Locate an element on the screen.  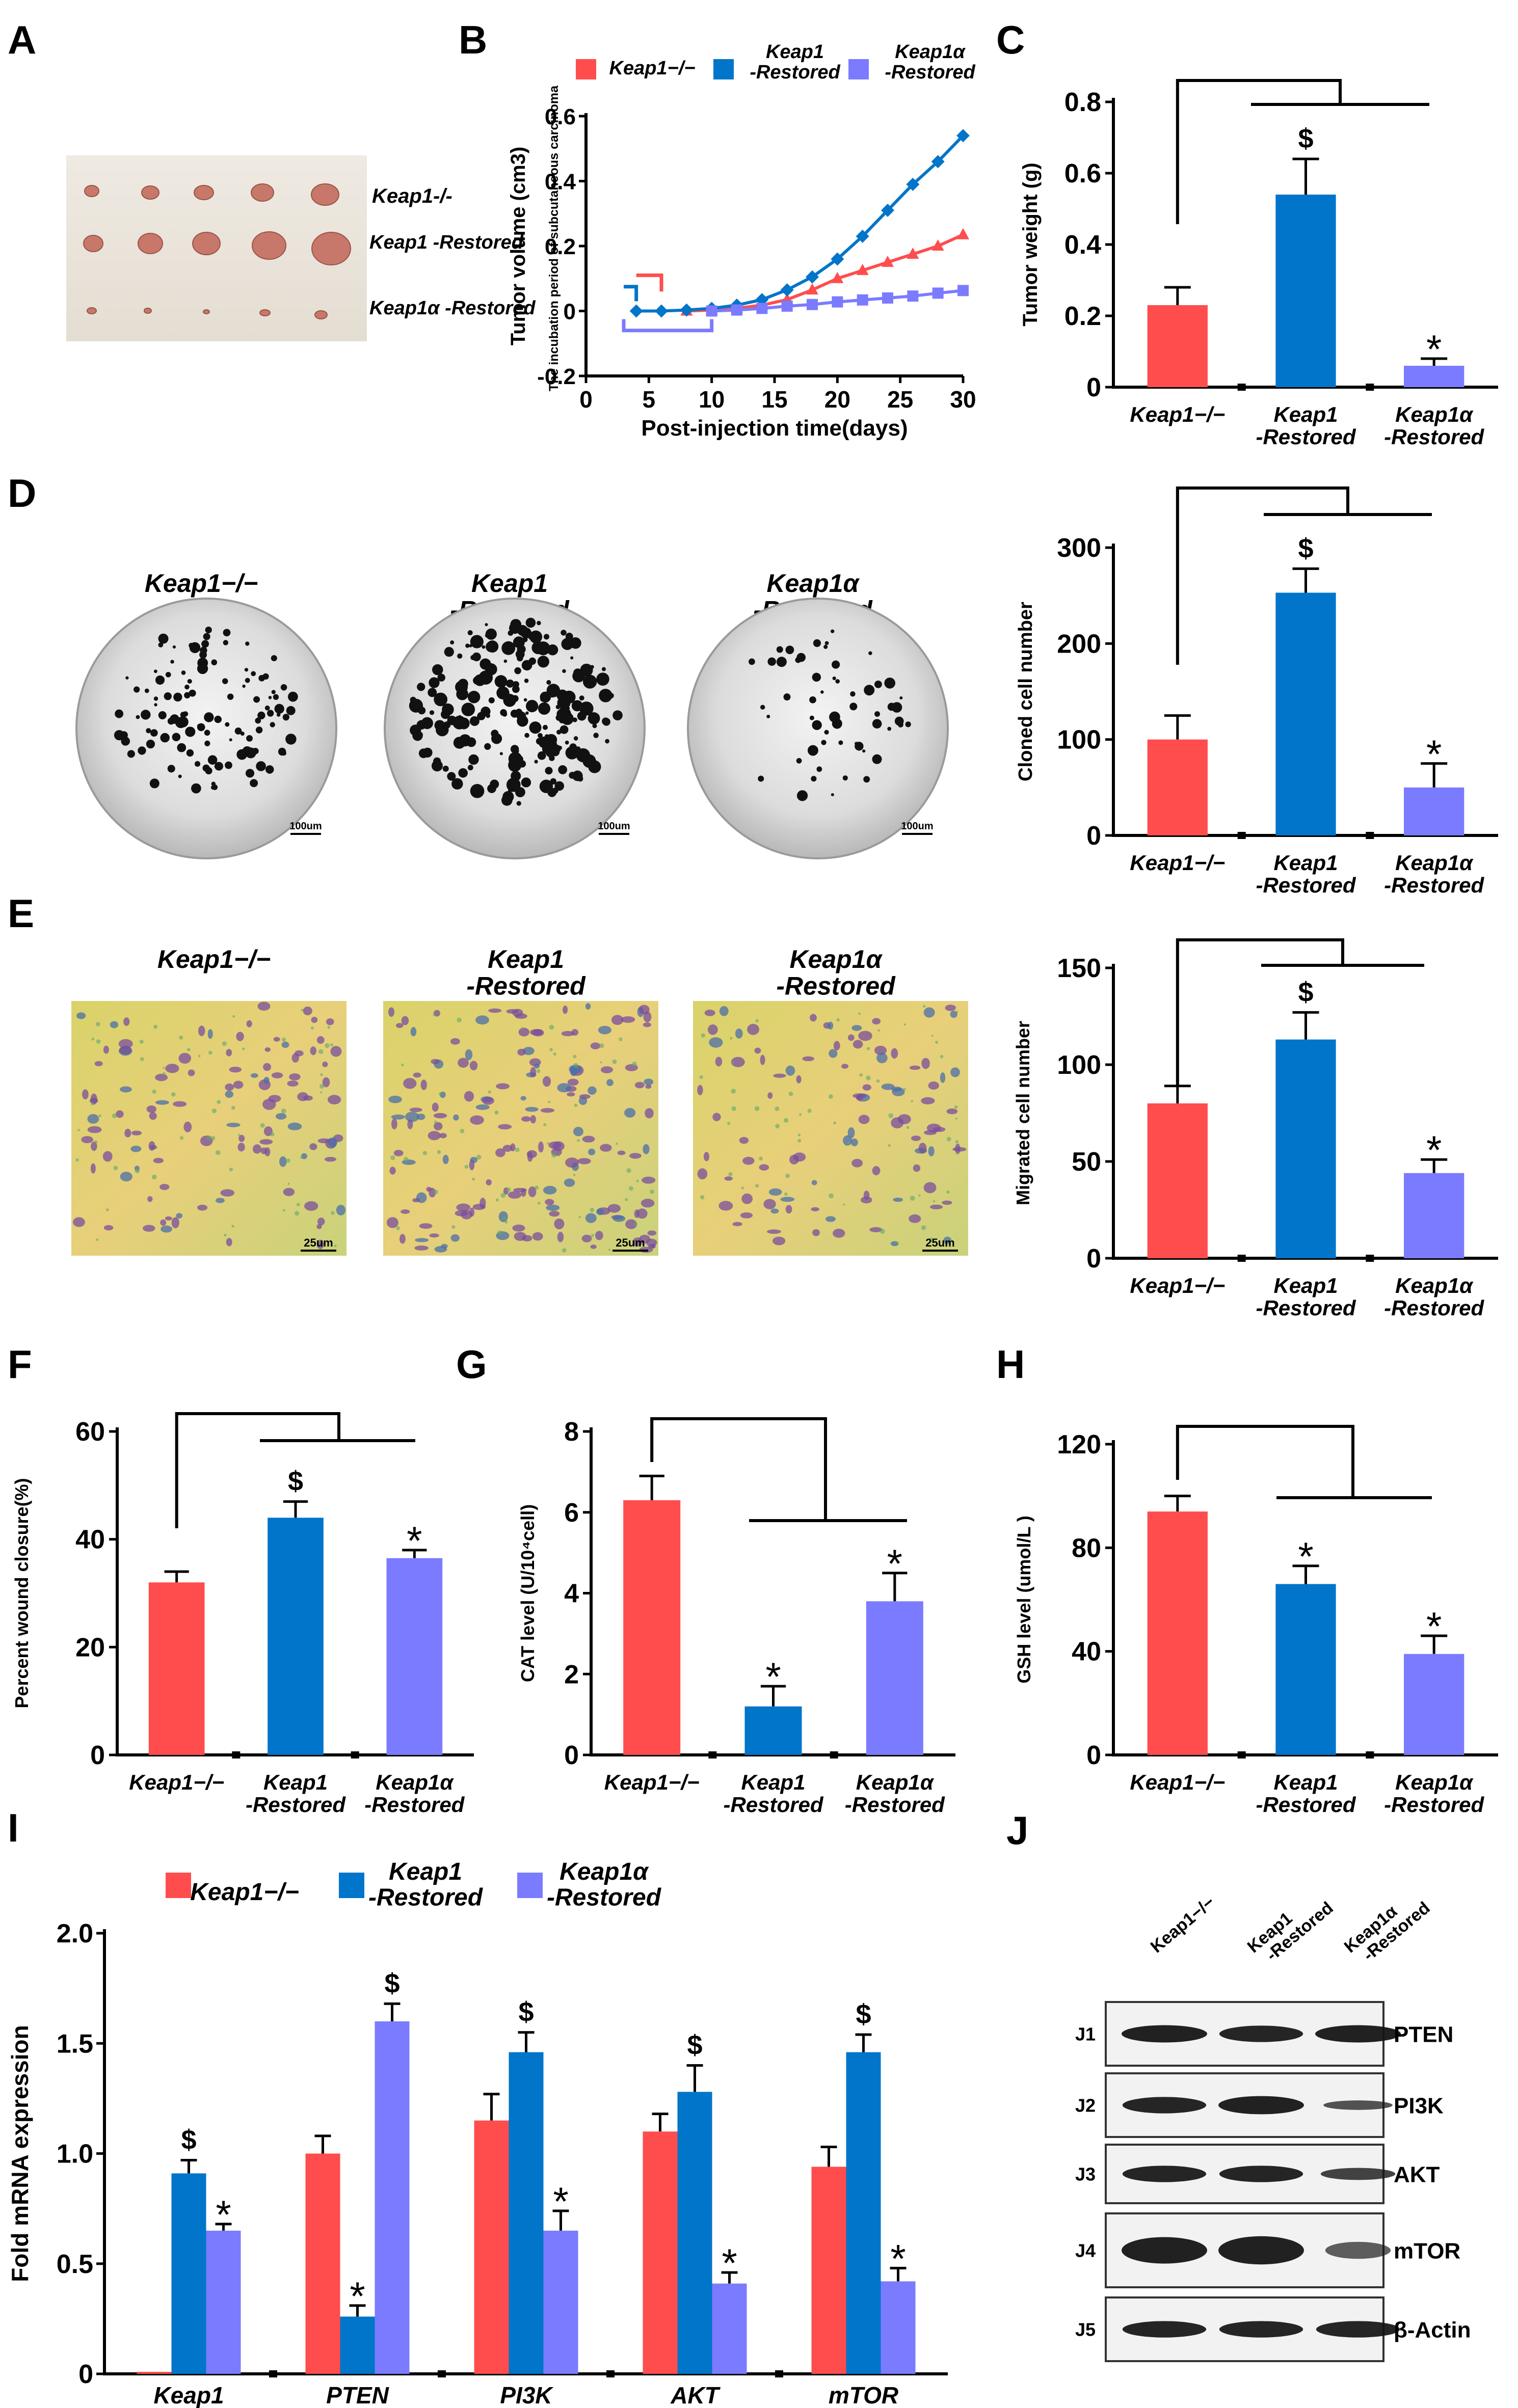
y-tick-label: 6 is located at coordinates (571, 1513).